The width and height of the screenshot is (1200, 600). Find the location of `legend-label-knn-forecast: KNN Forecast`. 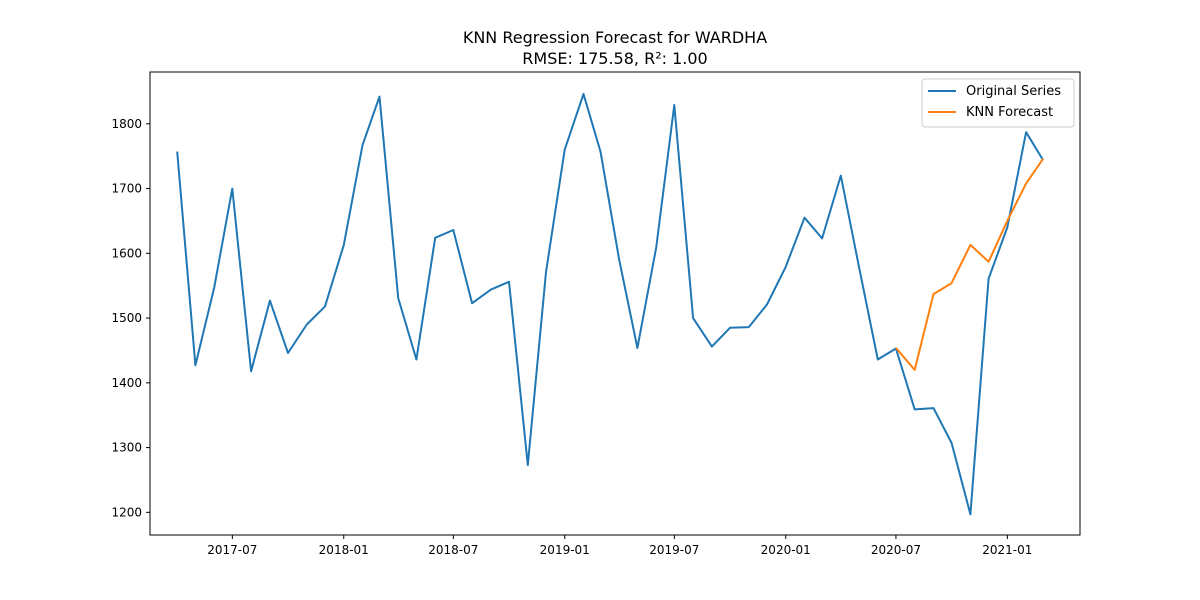

legend-label-knn-forecast: KNN Forecast is located at coordinates (1009, 112).